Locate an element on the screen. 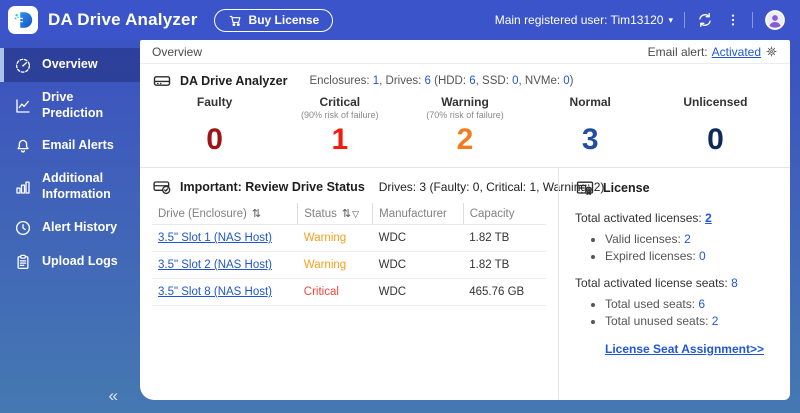 The image size is (800, 413). email-alert-status-link: Activated is located at coordinates (736, 51).